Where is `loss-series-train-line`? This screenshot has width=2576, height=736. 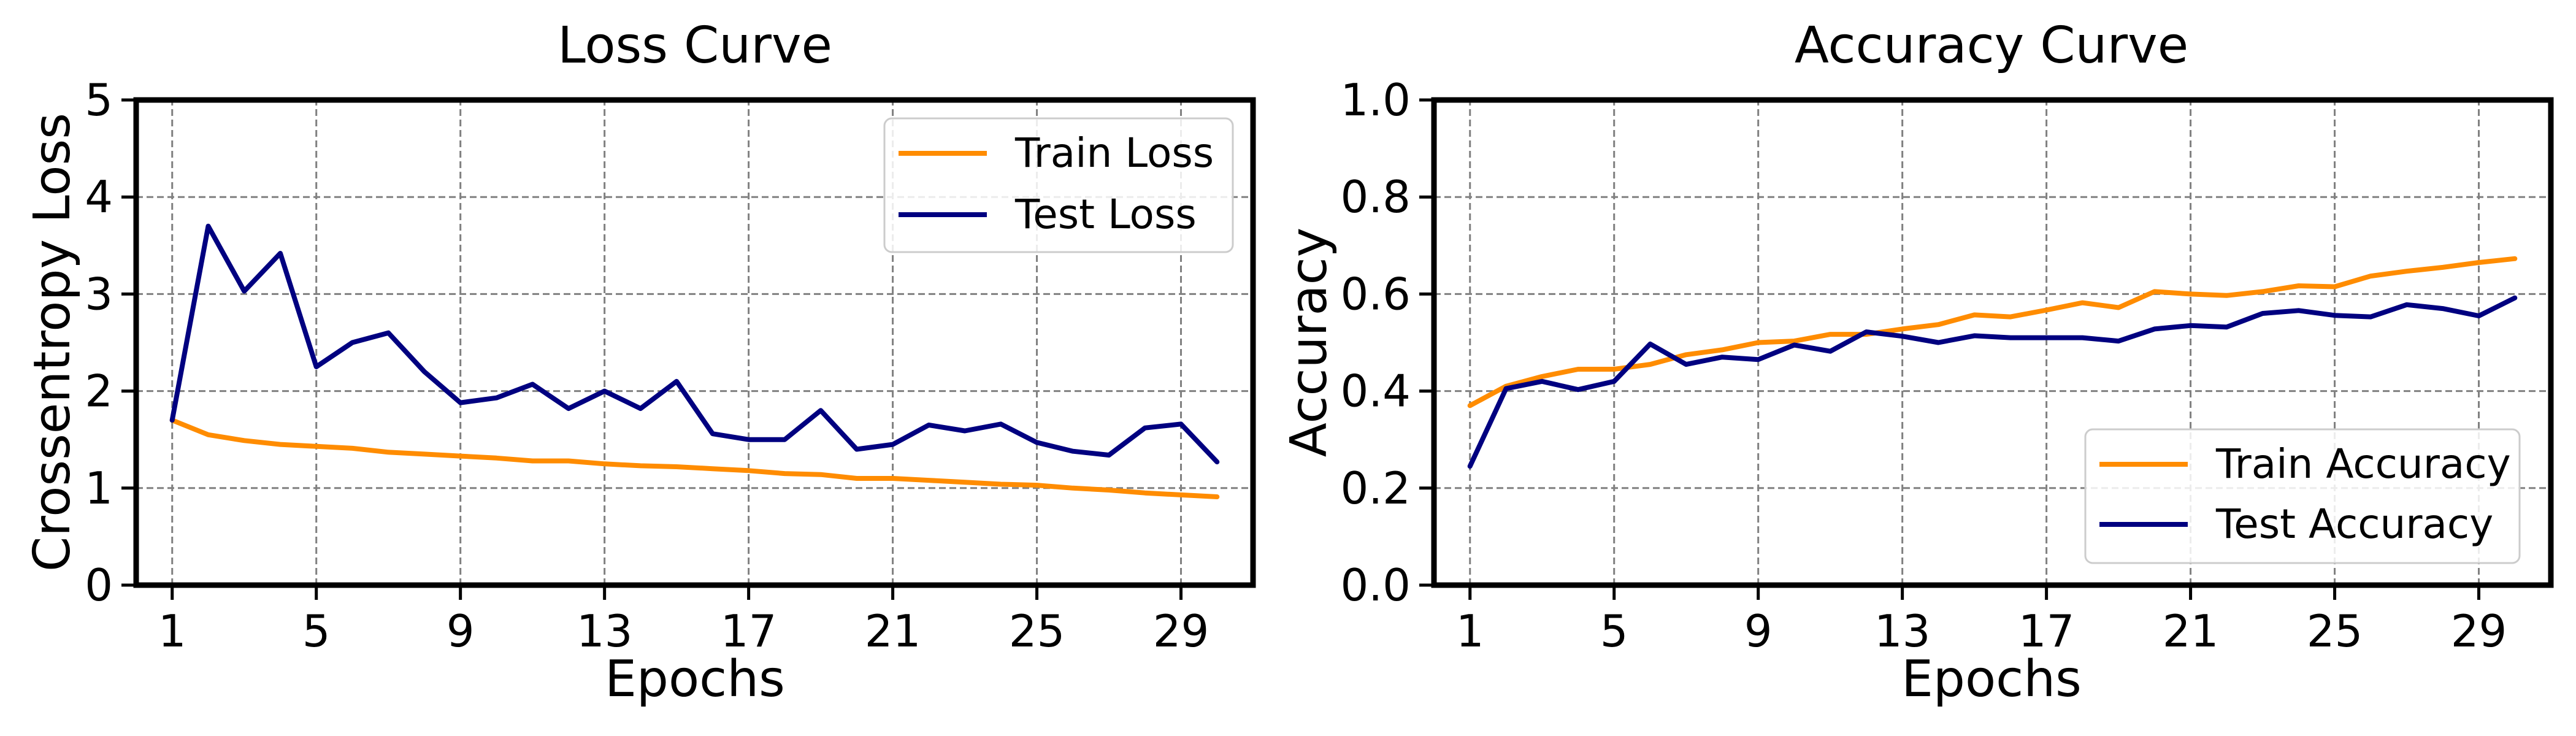 loss-series-train-line is located at coordinates (694, 458).